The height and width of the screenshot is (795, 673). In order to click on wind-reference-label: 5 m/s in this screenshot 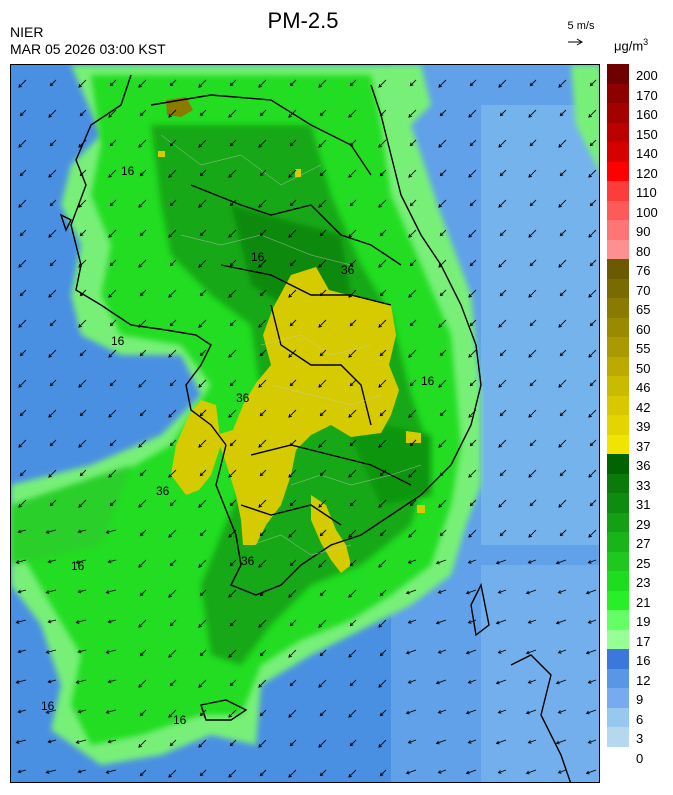, I will do `click(581, 26)`.